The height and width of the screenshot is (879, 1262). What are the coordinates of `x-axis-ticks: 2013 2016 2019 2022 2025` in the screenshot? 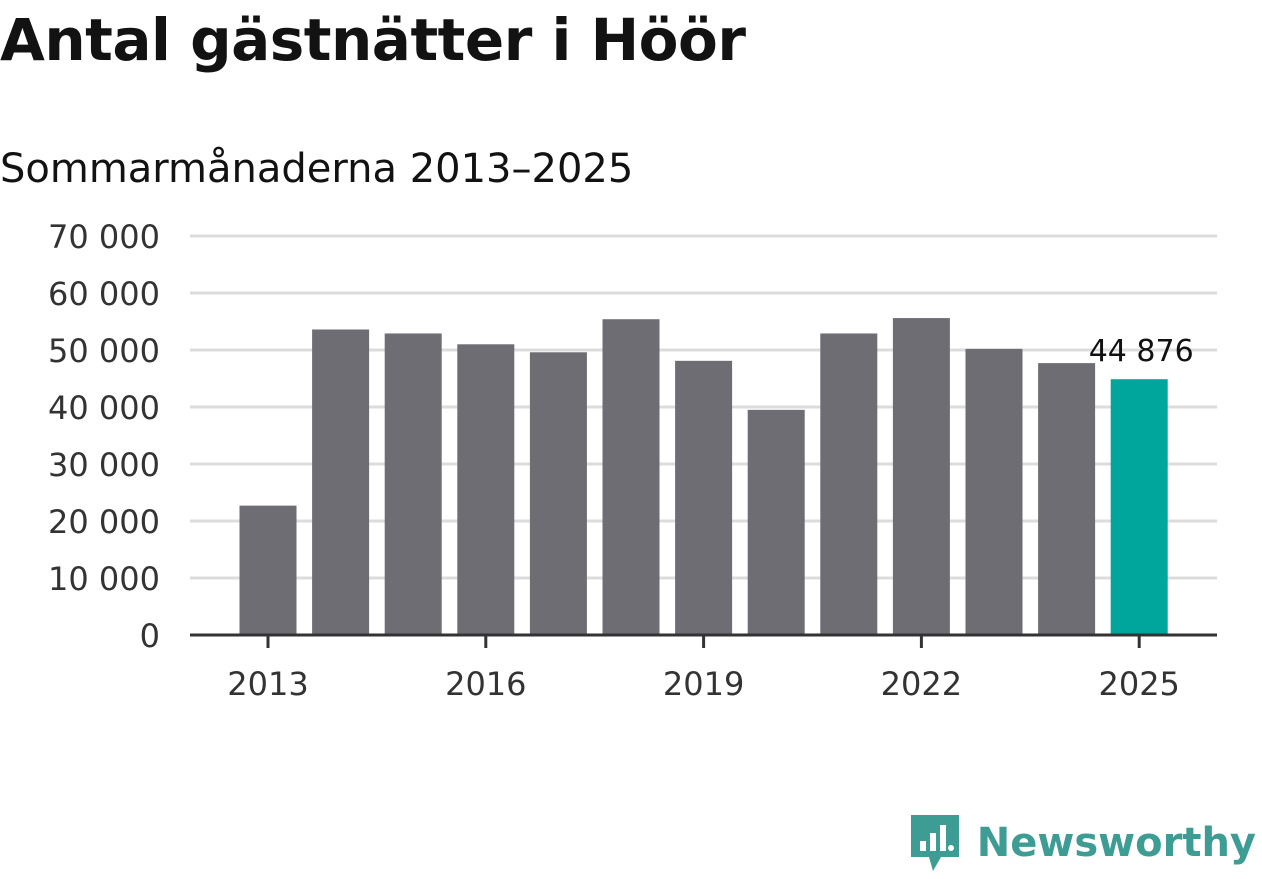 It's located at (703, 669).